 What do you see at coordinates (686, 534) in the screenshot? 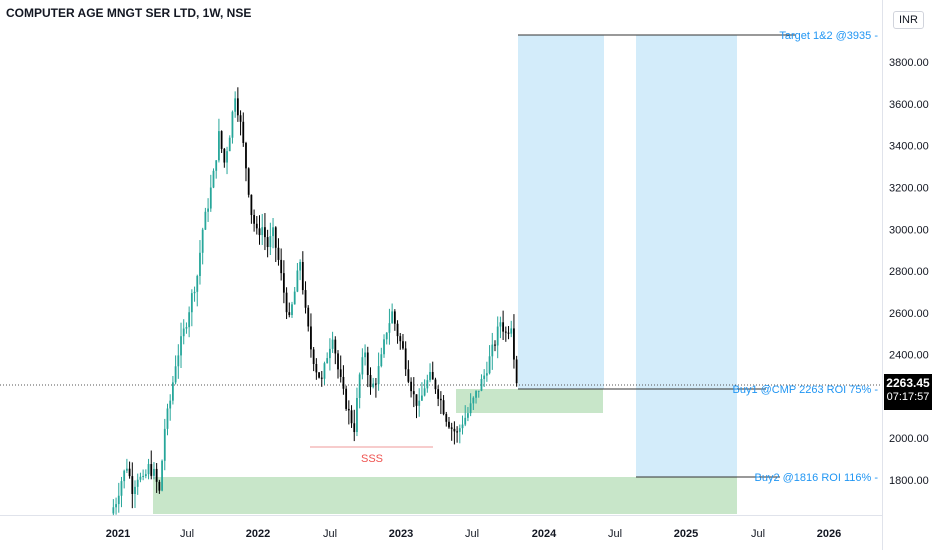
I see `x-tick-label: 2025` at bounding box center [686, 534].